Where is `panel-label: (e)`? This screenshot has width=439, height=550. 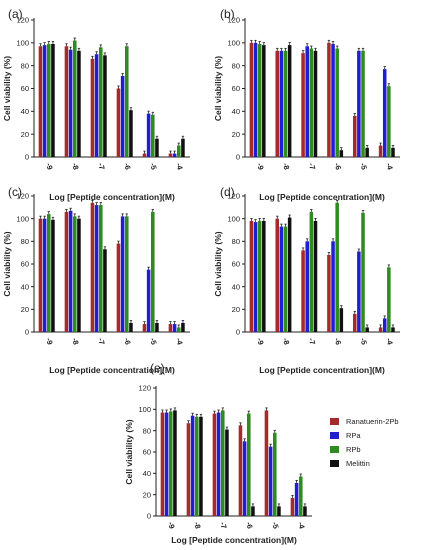
panel-label: (e) is located at coordinates (157, 368).